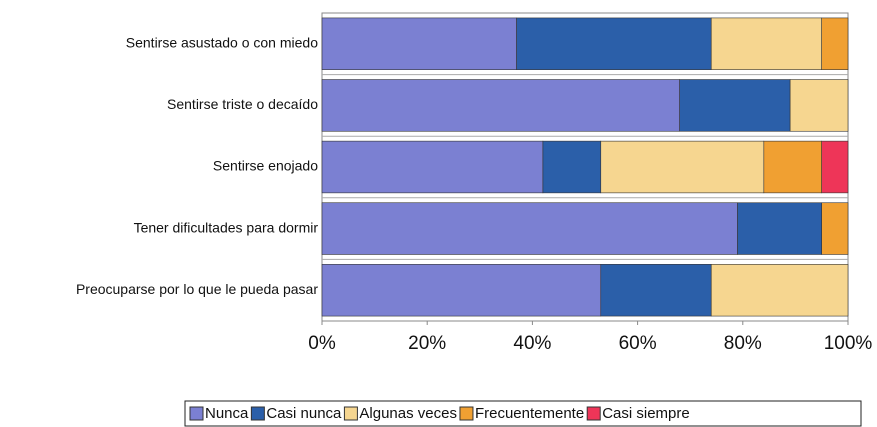 The image size is (877, 427). What do you see at coordinates (265, 166) in the screenshot?
I see `category-label: Sentirse enojado` at bounding box center [265, 166].